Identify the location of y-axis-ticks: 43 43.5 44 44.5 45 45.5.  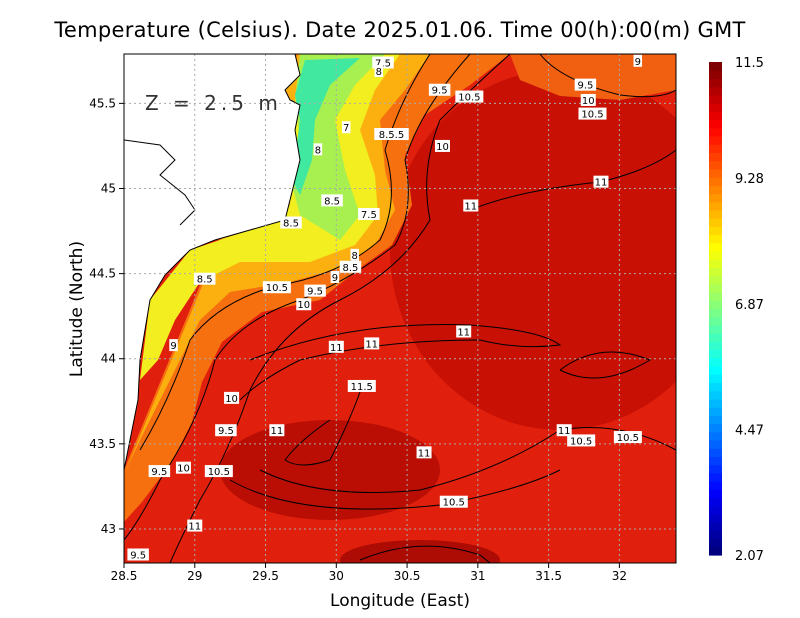
(106, 316).